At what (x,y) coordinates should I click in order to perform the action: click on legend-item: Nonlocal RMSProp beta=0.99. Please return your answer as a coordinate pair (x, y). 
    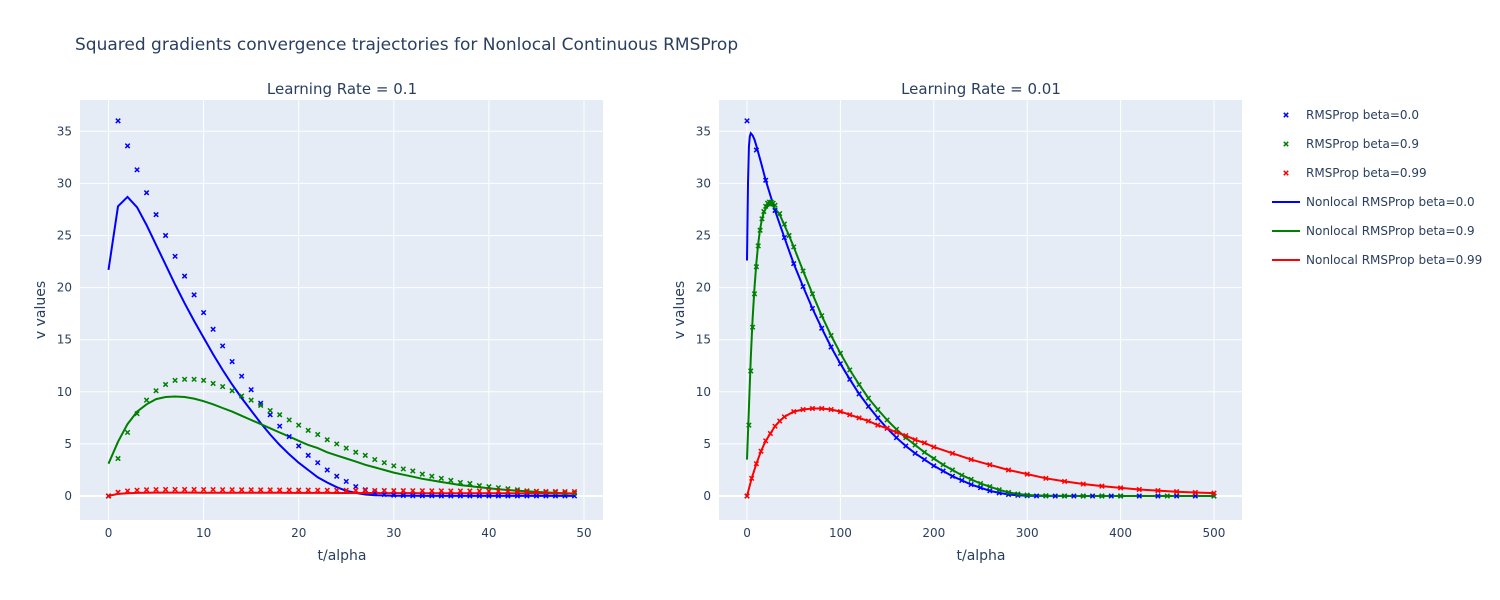
    Looking at the image, I should click on (1377, 260).